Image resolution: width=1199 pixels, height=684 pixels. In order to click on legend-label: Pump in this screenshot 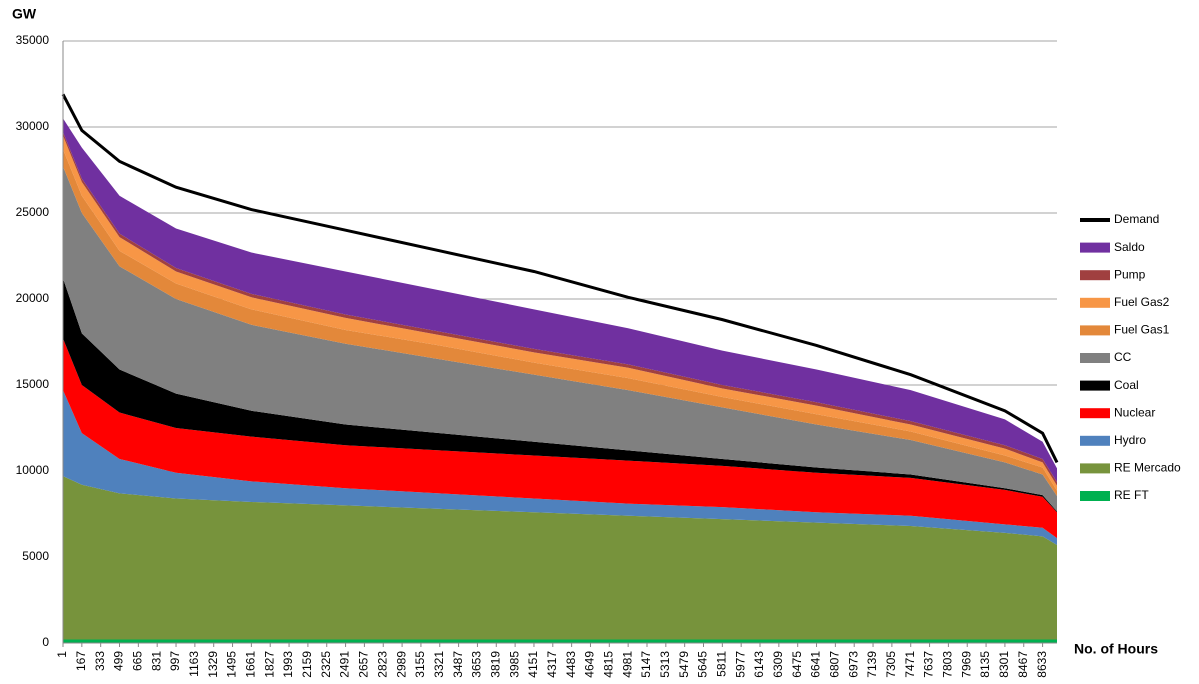, I will do `click(1130, 274)`.